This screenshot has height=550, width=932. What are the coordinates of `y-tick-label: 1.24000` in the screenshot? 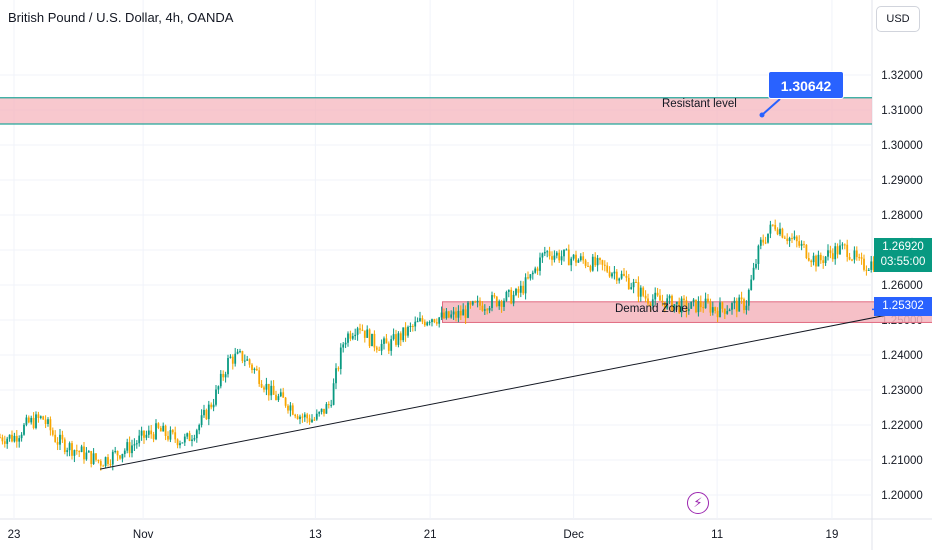 It's located at (902, 356).